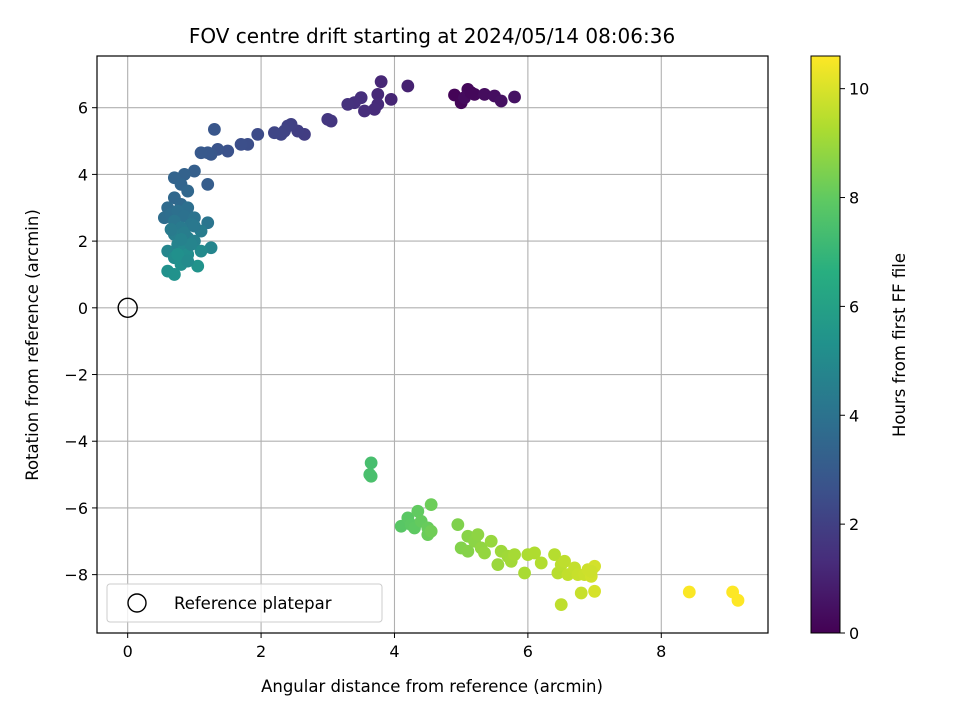 The image size is (960, 720). I want to click on y-tick-label: 6, so click(83, 108).